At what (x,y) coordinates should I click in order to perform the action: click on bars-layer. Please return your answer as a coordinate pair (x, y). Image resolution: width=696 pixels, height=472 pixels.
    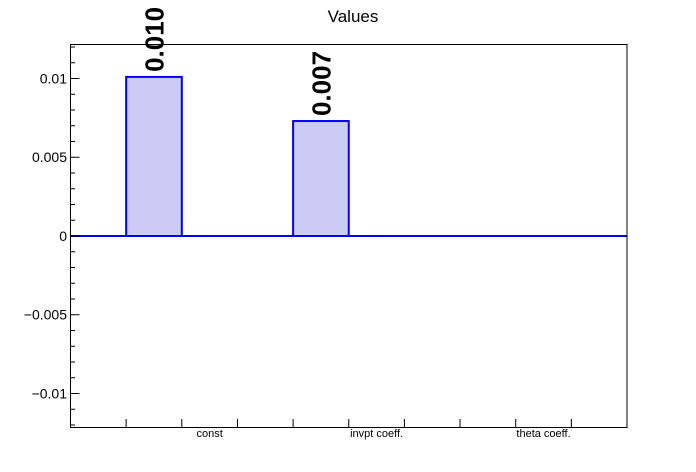
    Looking at the image, I should click on (237, 156).